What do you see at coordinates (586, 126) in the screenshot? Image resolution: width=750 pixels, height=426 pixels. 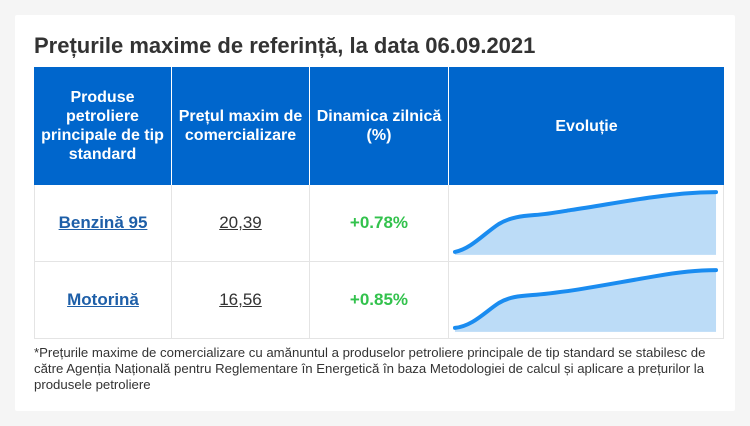 I see `header-evolution: Evoluție` at bounding box center [586, 126].